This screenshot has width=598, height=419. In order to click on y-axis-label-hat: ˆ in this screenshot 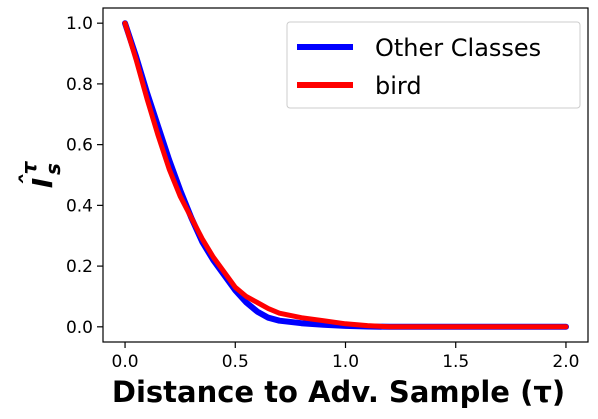, I will do `click(30, 180)`.